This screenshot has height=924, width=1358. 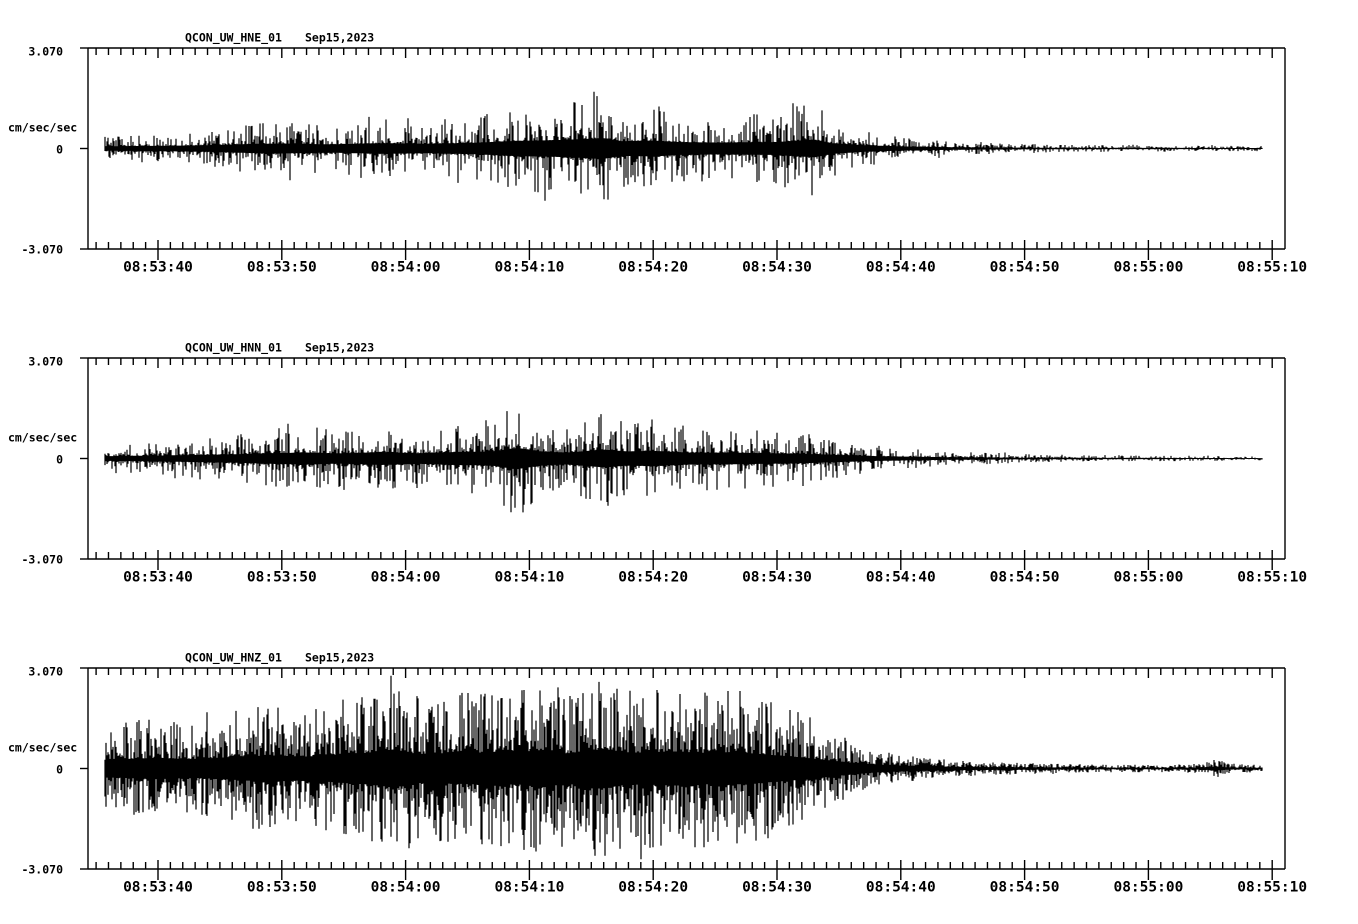 I want to click on station-channel-title: QCON_UW_HNN_01, so click(x=233, y=348).